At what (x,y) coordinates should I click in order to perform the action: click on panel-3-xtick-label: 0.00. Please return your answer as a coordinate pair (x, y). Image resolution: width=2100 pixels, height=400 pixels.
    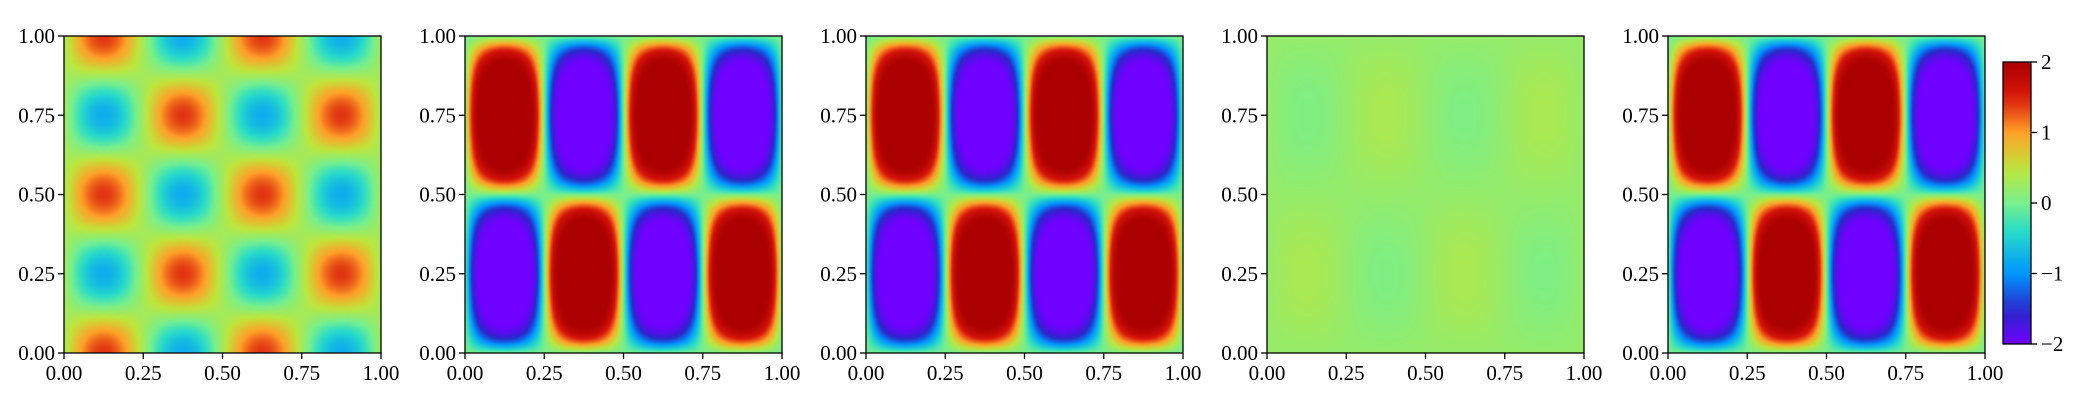
    Looking at the image, I should click on (866, 373).